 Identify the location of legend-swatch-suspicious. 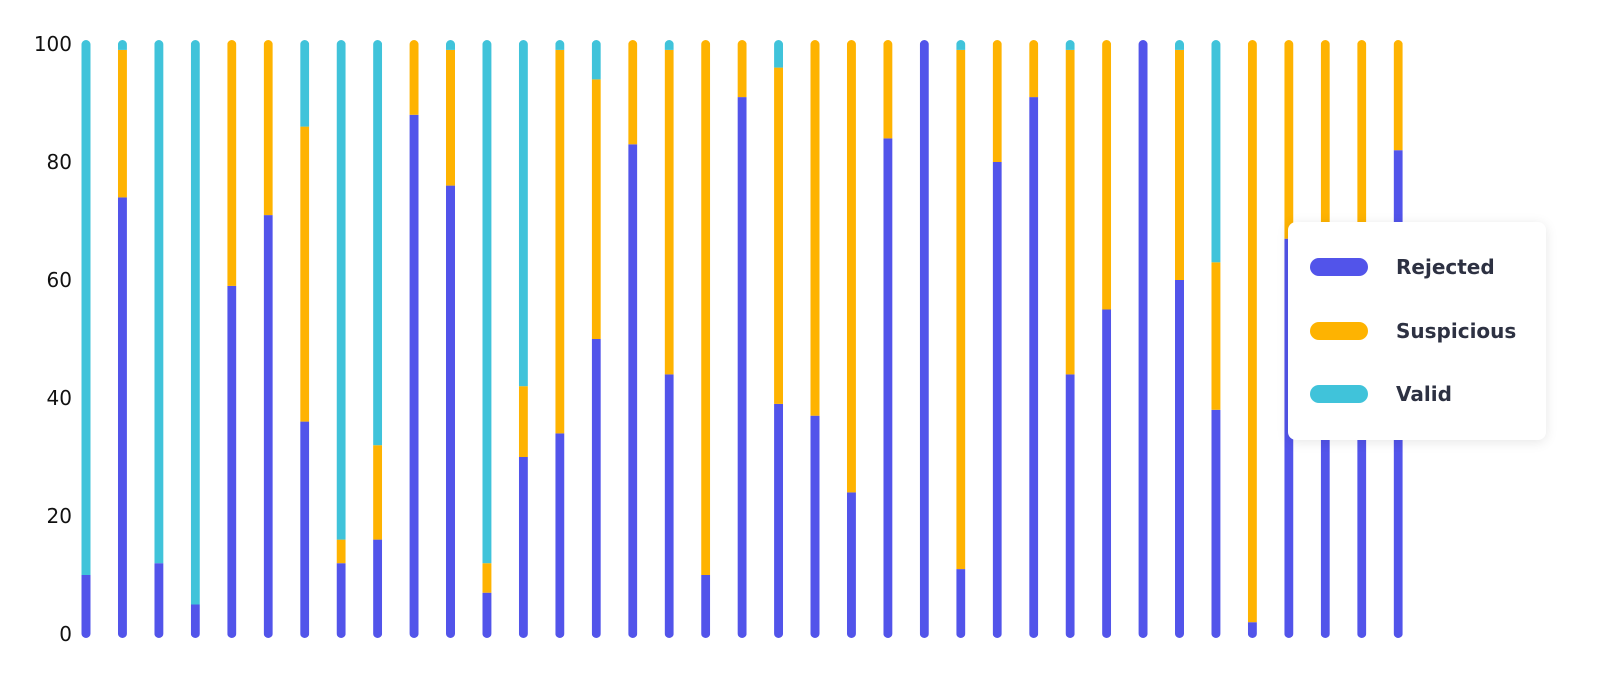
(1339, 331).